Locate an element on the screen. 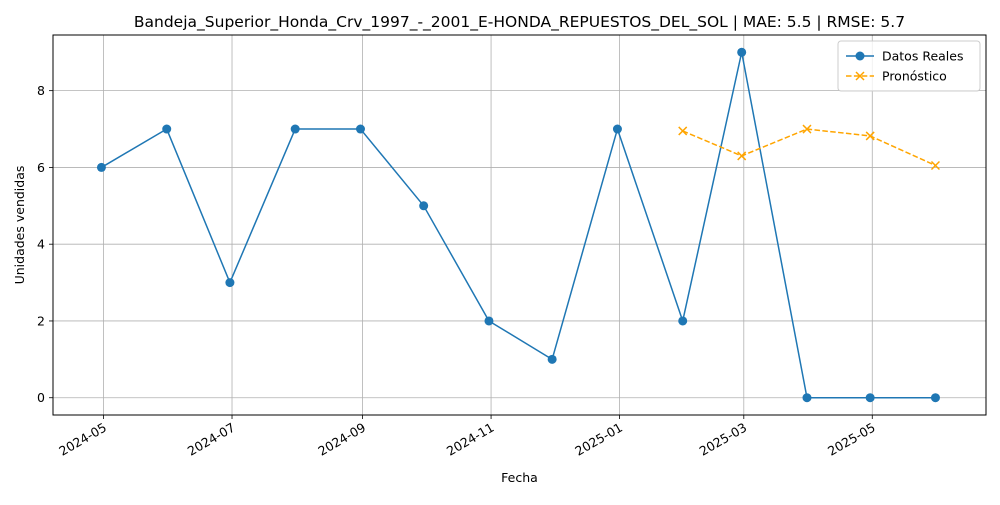 Image resolution: width=1000 pixels, height=505 pixels. y-tick-label: 8 is located at coordinates (41, 90).